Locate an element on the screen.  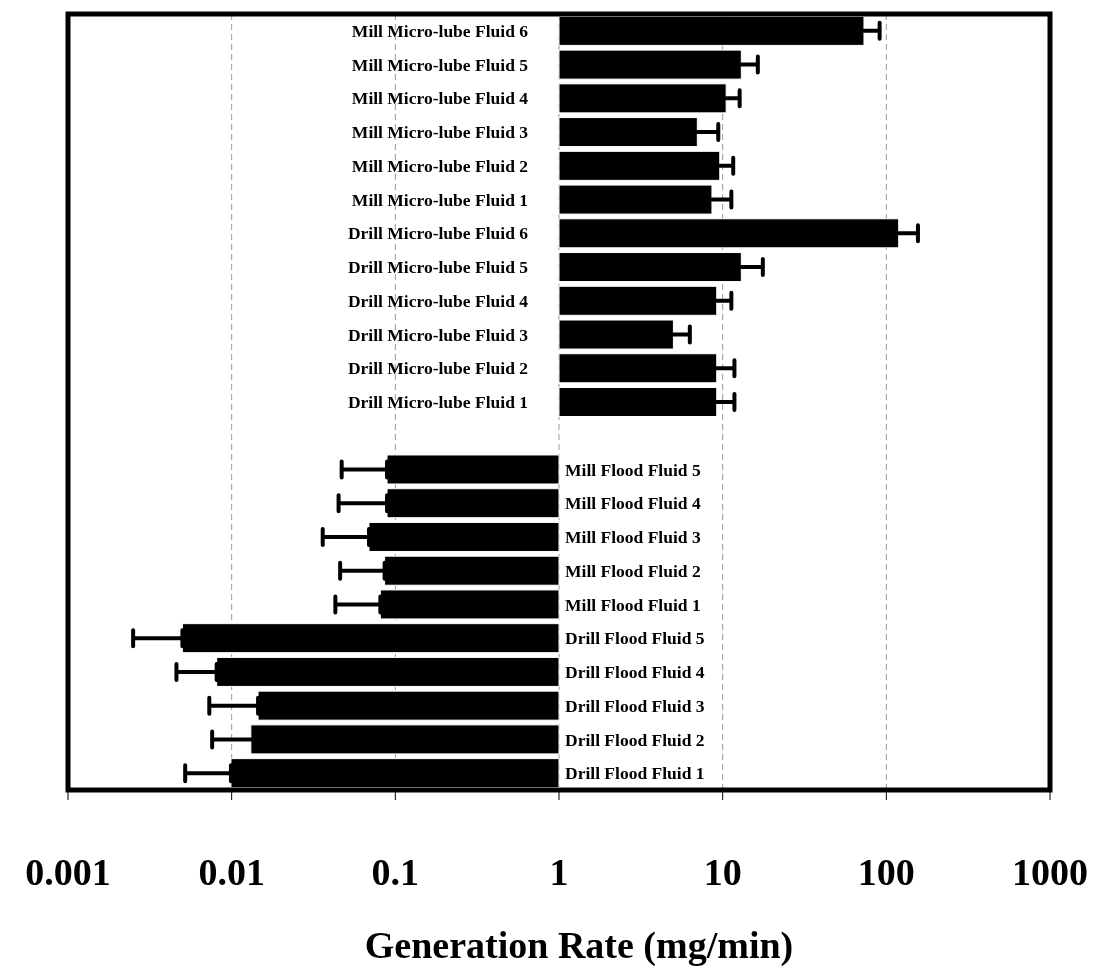
y-tick-label: Drill Flood Fluid 2 is located at coordinates (635, 739).